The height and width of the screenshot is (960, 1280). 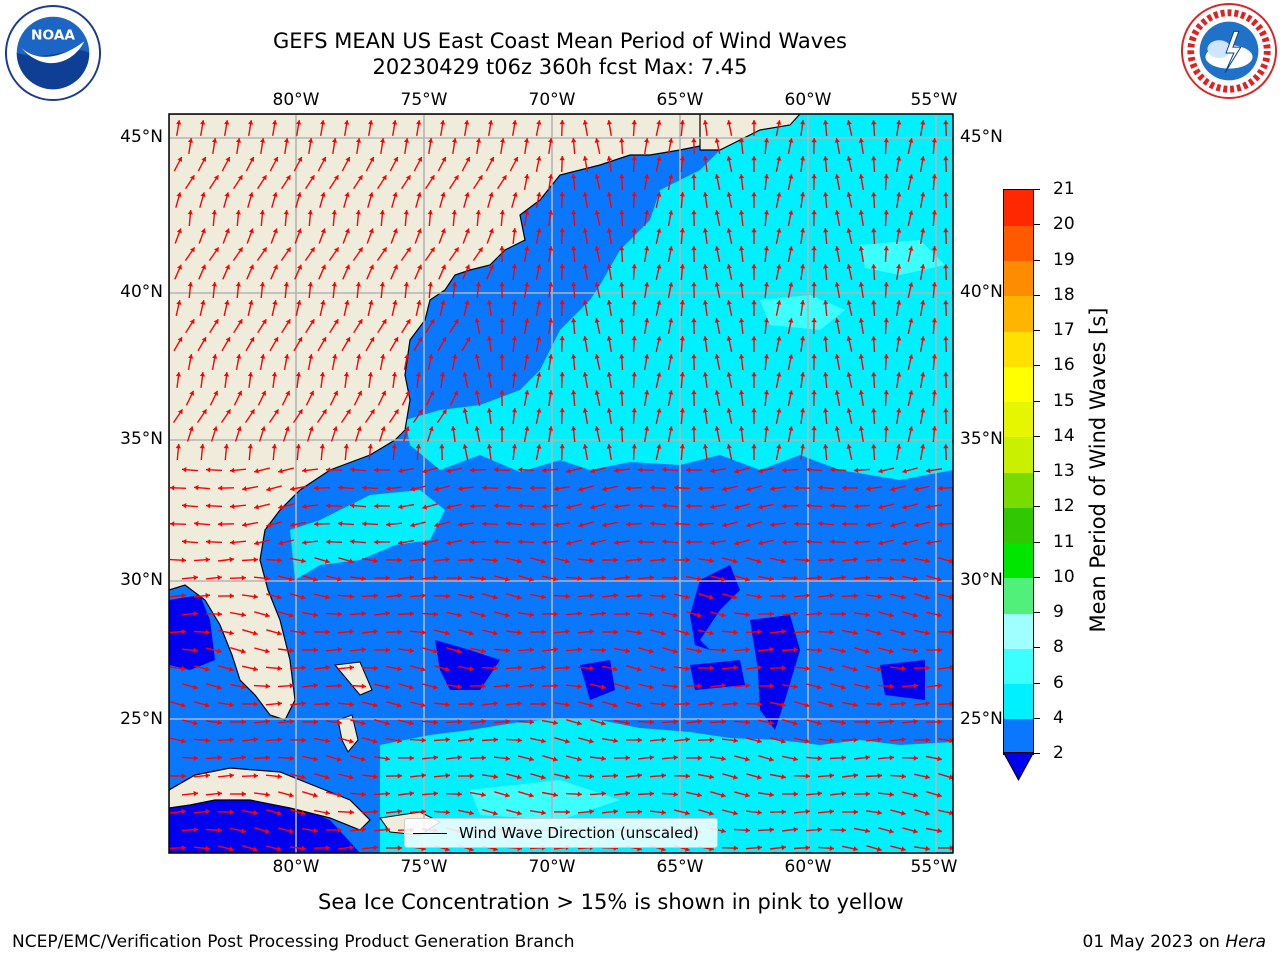 What do you see at coordinates (680, 867) in the screenshot?
I see `lon-label-bottom-65w: 65°W` at bounding box center [680, 867].